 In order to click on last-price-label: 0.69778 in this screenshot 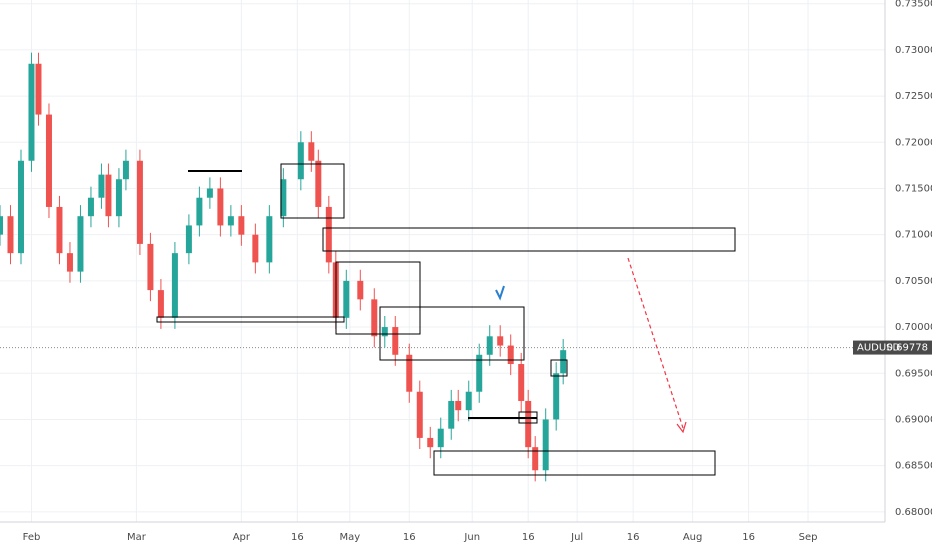, I will do `click(907, 348)`.